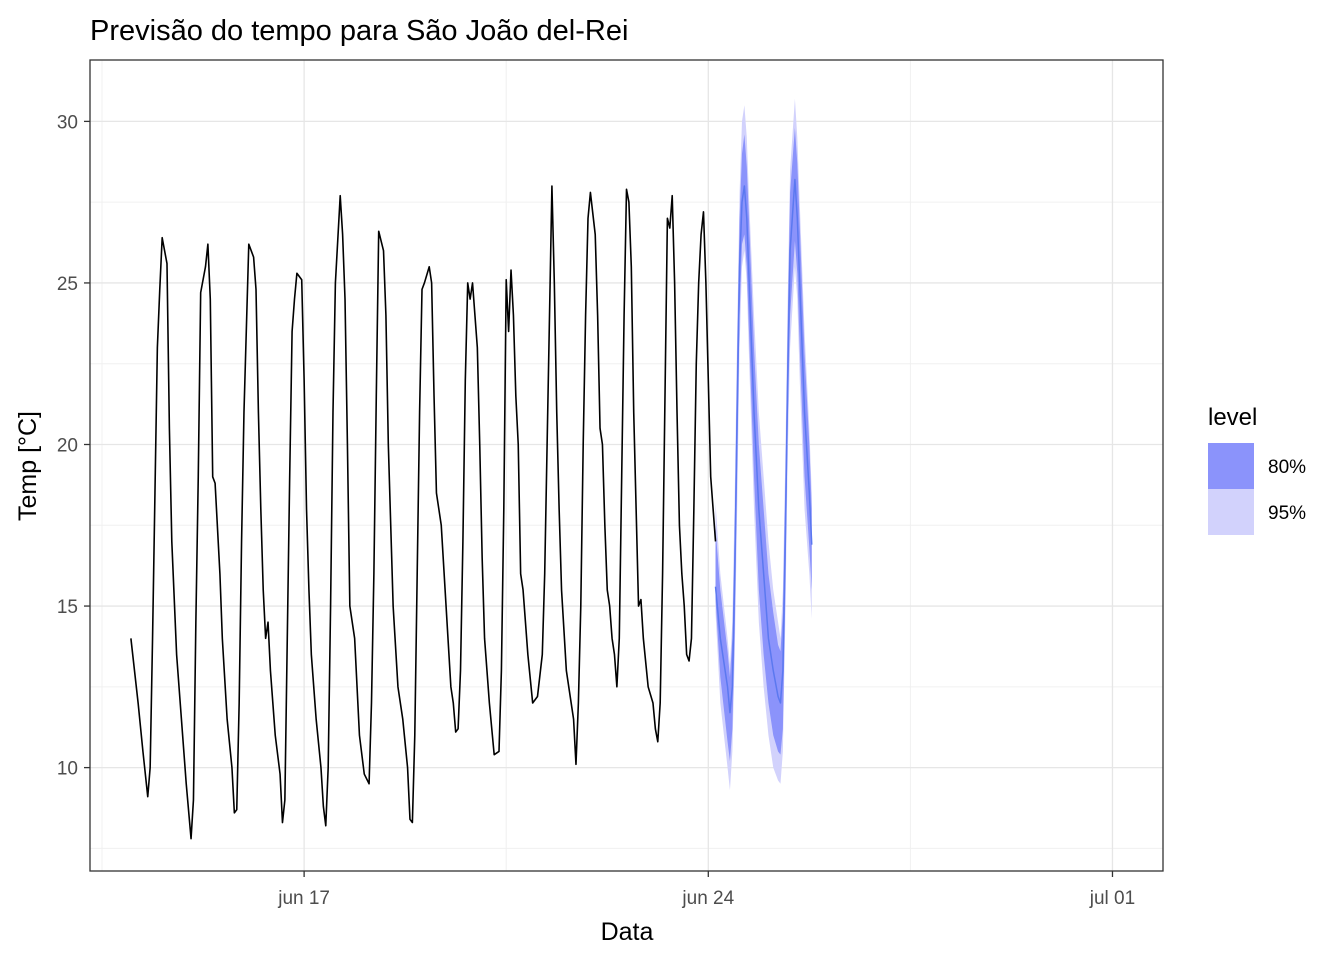 Image resolution: width=1344 pixels, height=960 pixels. Describe the element at coordinates (1112, 898) in the screenshot. I see `x-tick-label: jul 01` at that location.